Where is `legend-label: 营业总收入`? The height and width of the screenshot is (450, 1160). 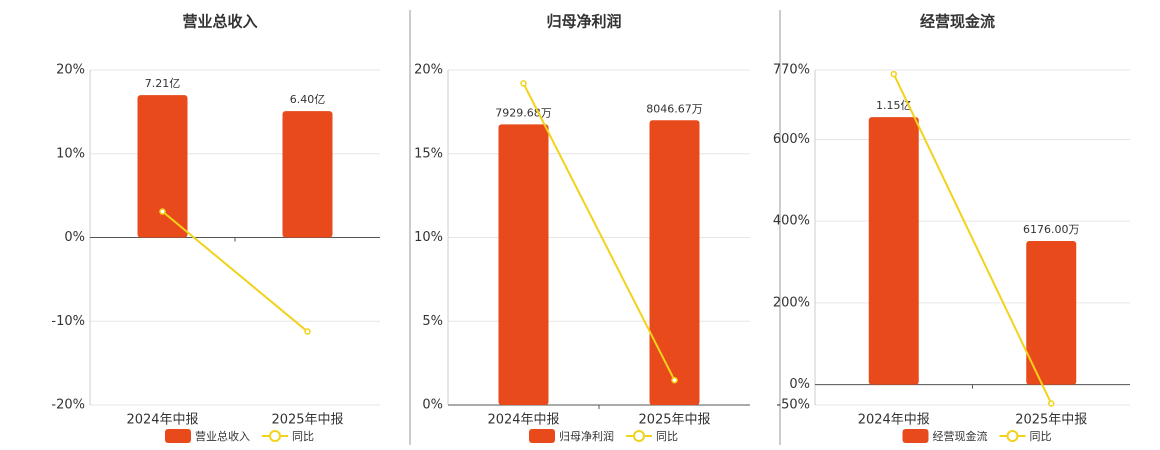 legend-label: 营业总收入 is located at coordinates (222, 436).